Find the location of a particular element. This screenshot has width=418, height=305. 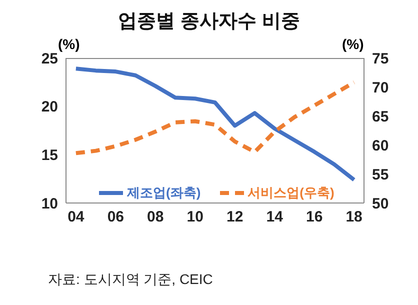

y2-tick-label: 50 is located at coordinates (380, 203).